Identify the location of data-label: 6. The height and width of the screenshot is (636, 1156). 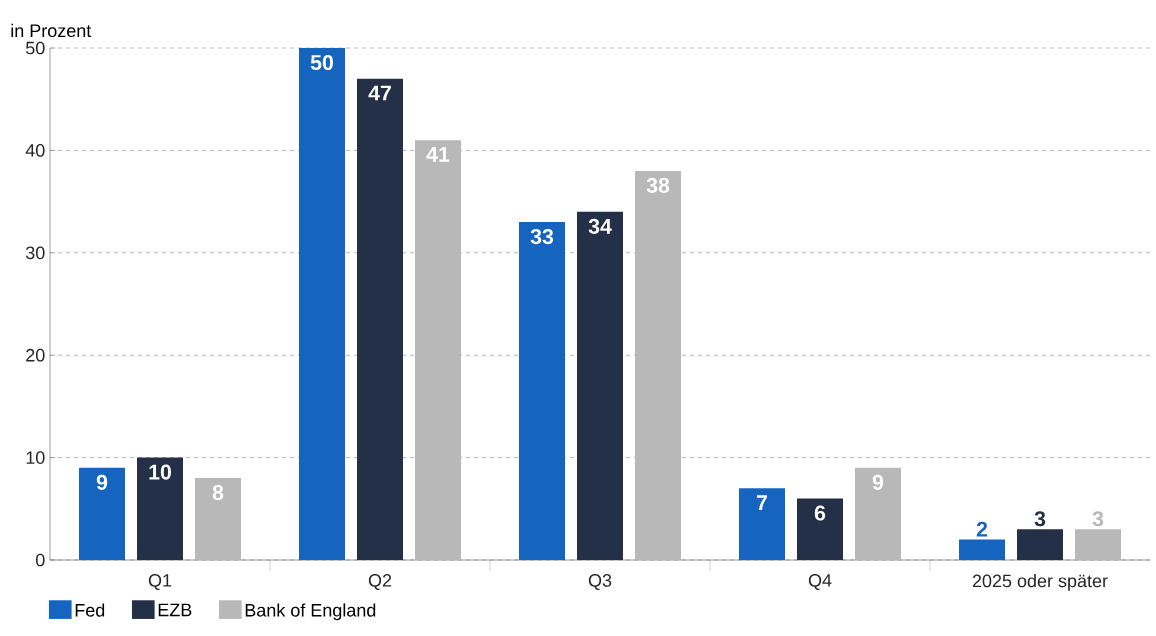
(820, 513).